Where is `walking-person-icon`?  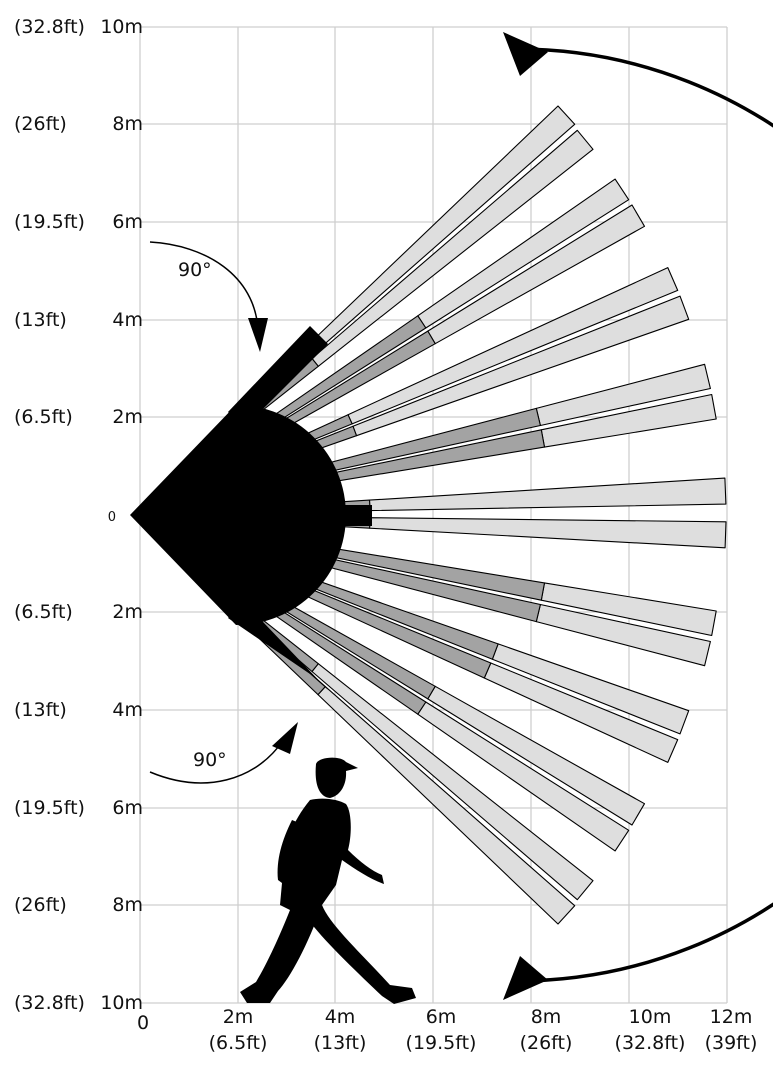
walking-person-icon is located at coordinates (328, 880).